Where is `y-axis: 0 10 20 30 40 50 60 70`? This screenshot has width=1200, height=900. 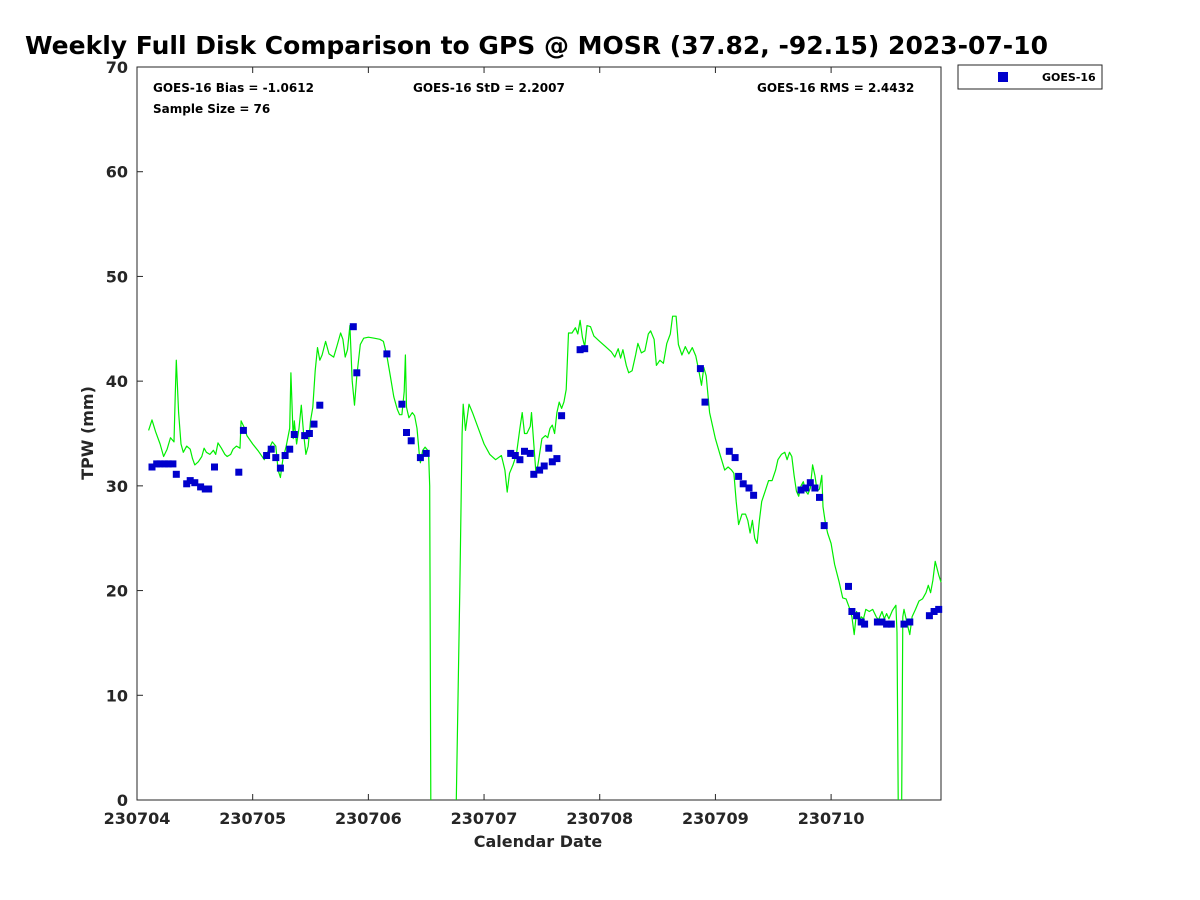 y-axis: 0 10 20 30 40 50 60 70 is located at coordinates (124, 434).